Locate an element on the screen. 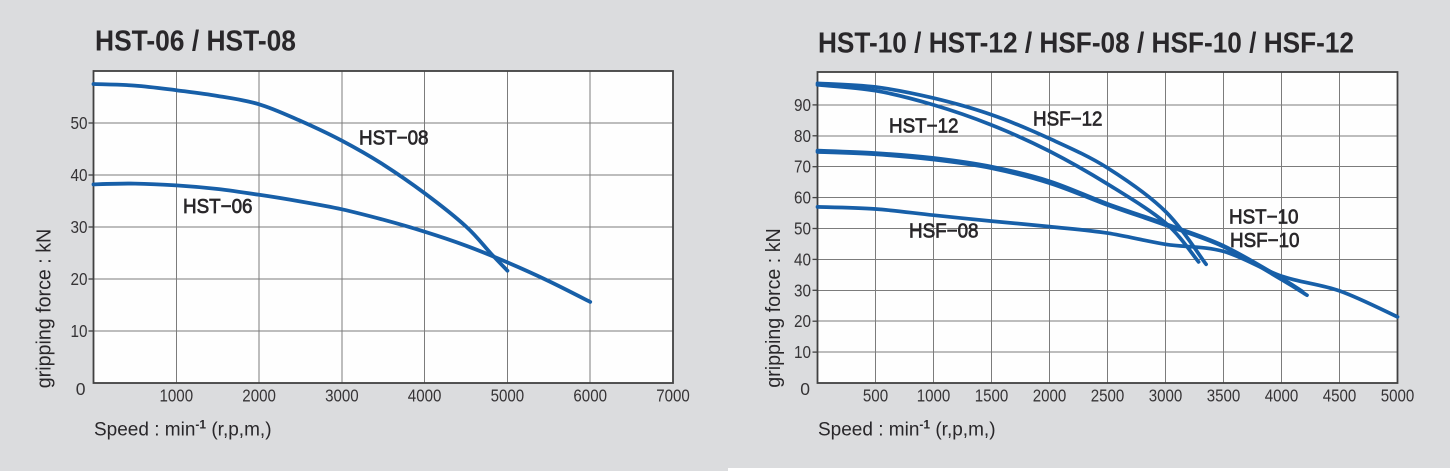 The height and width of the screenshot is (471, 1450). svg-text: HSF−12 is located at coordinates (1068, 119).